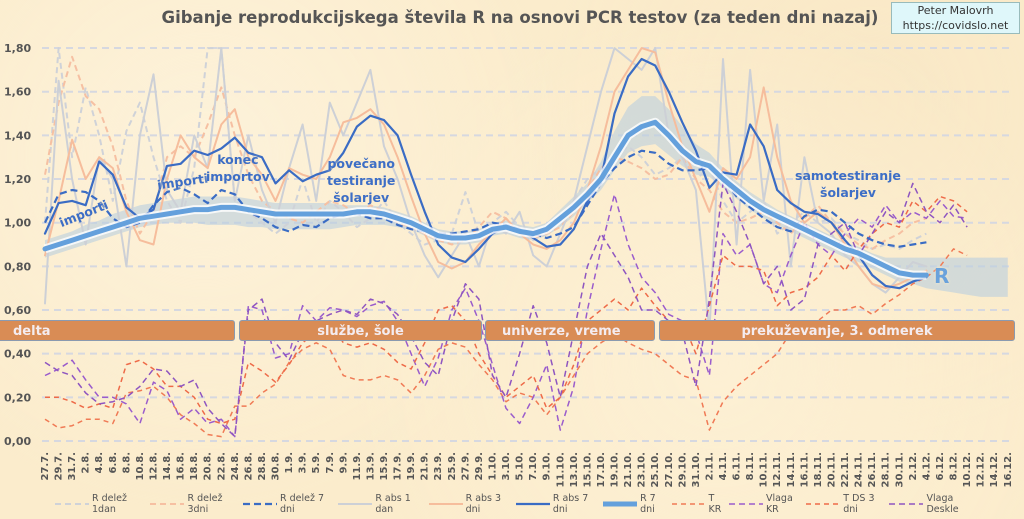 The width and height of the screenshot is (1024, 519). What do you see at coordinates (113, 463) in the screenshot?
I see `x-tick-label: 6.8.` at bounding box center [113, 463].